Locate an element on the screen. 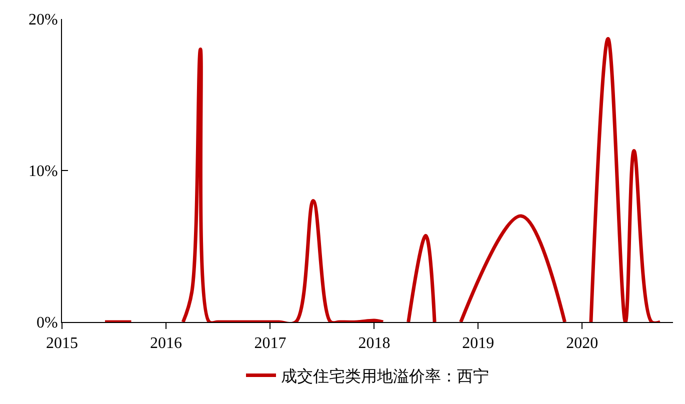  x-tick-label: 2019 is located at coordinates (478, 343).